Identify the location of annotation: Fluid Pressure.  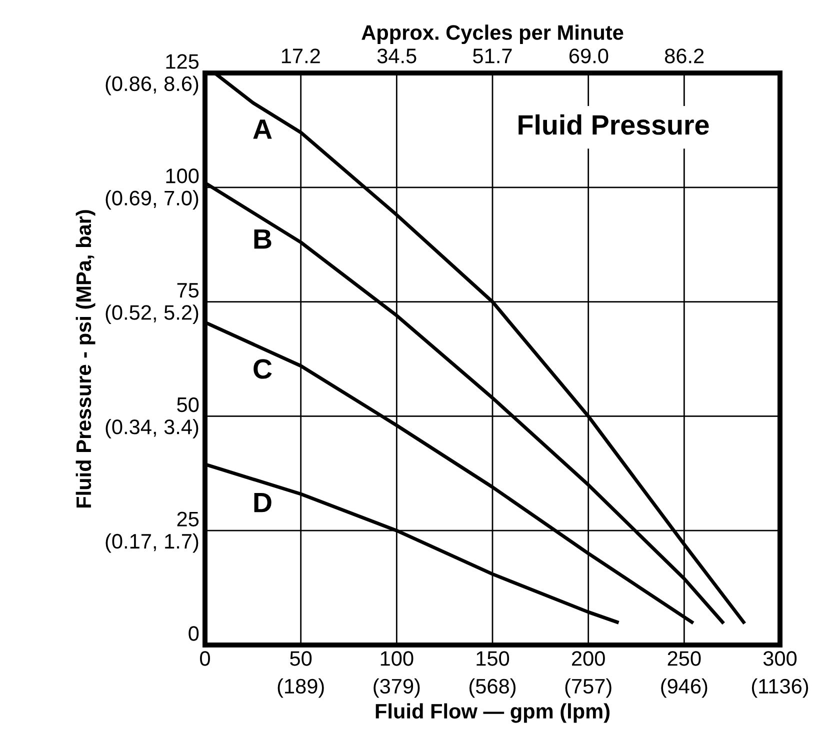
(613, 124).